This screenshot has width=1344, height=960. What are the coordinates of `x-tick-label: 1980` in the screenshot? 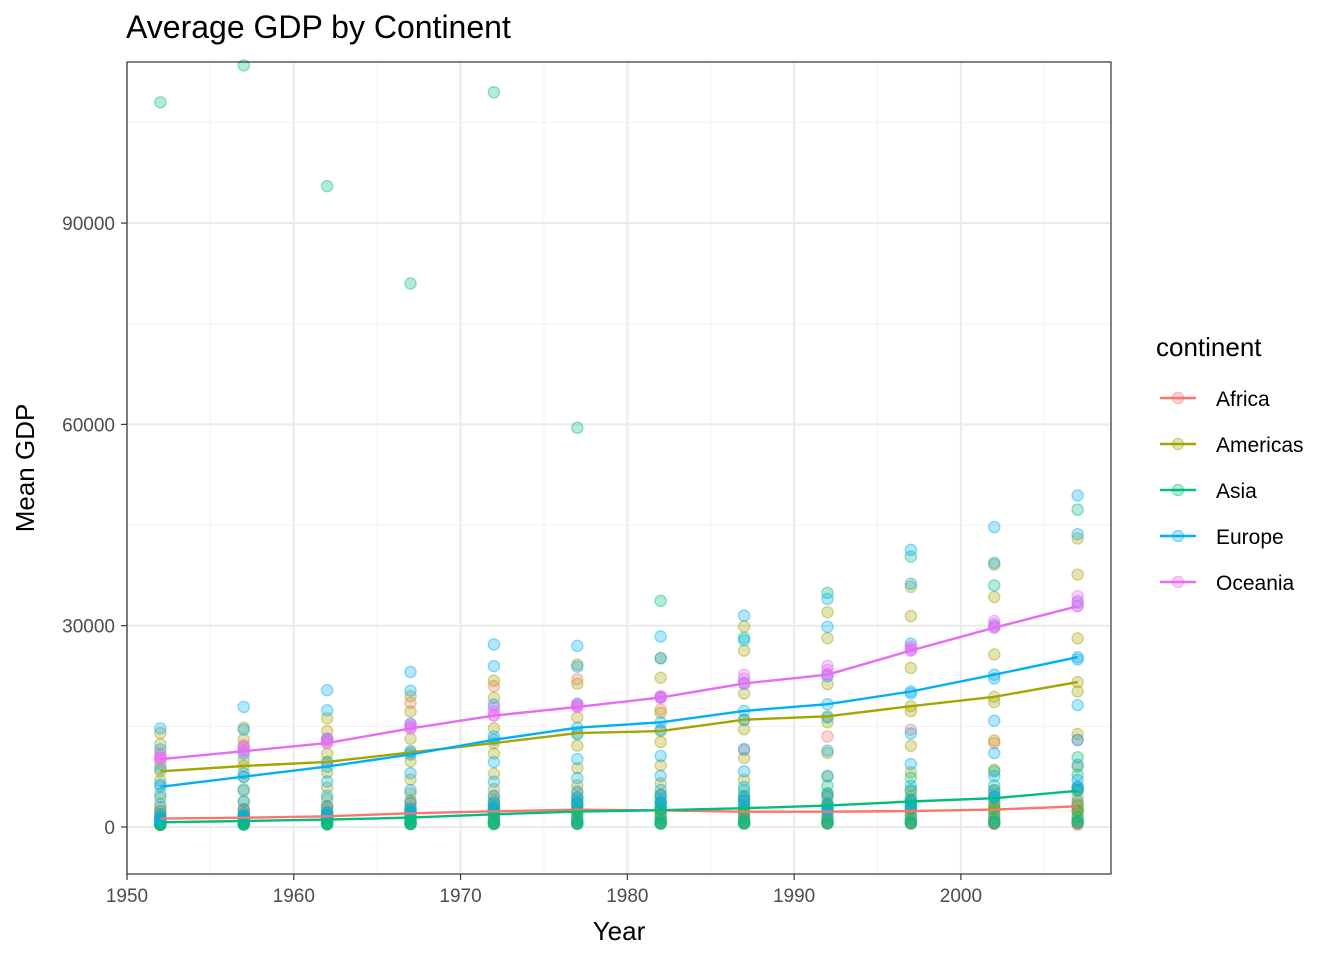 It's located at (627, 896).